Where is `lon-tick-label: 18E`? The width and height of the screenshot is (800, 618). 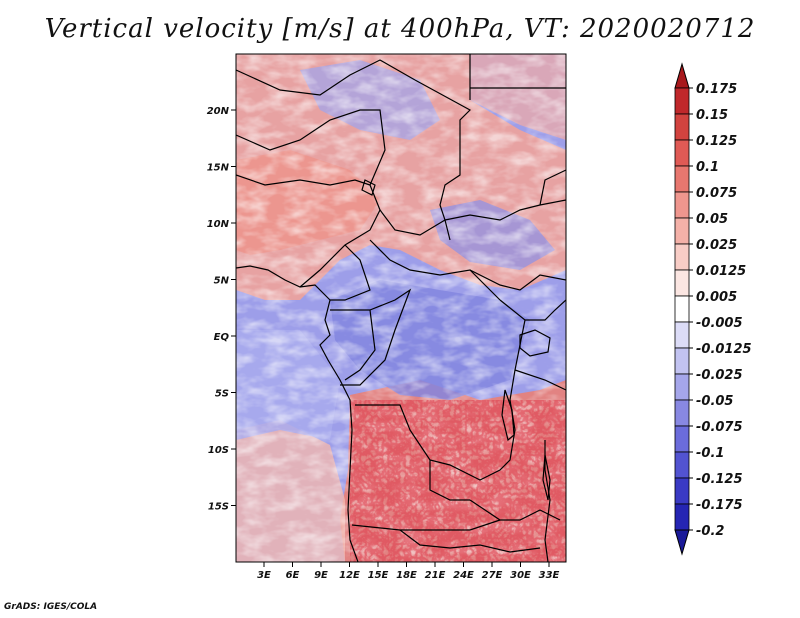 lon-tick-label: 18E is located at coordinates (406, 575).